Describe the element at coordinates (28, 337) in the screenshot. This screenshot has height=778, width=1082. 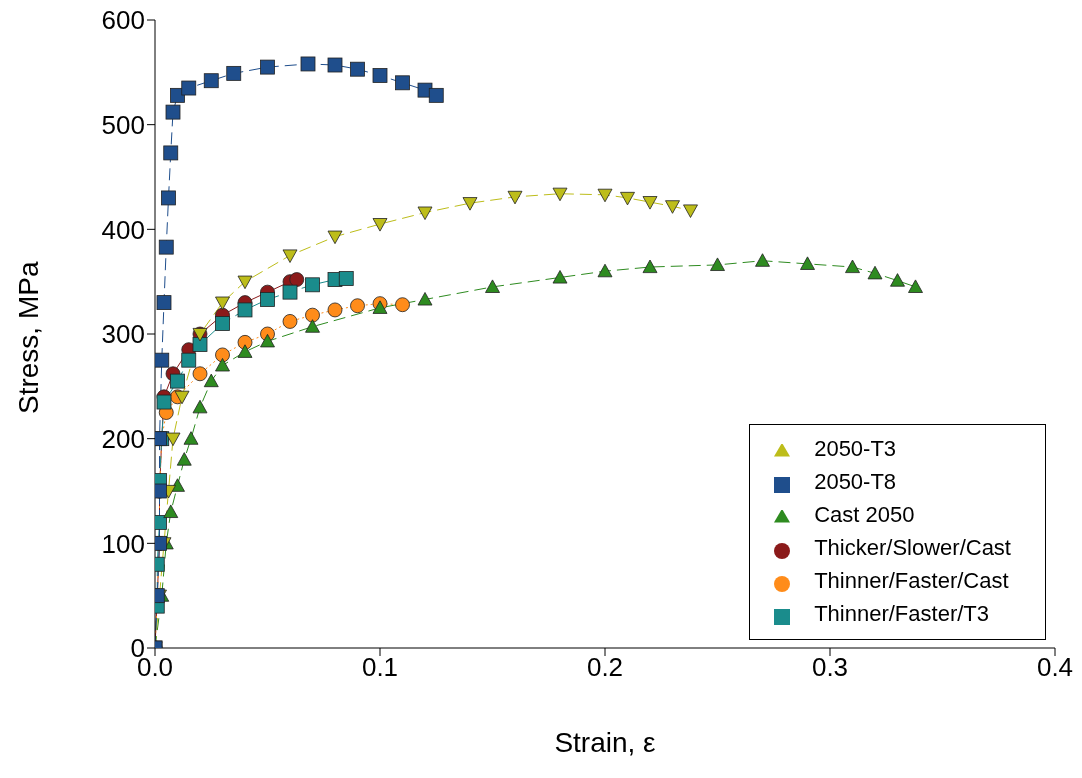
I see `y-axis-title: Stress, MPa` at that location.